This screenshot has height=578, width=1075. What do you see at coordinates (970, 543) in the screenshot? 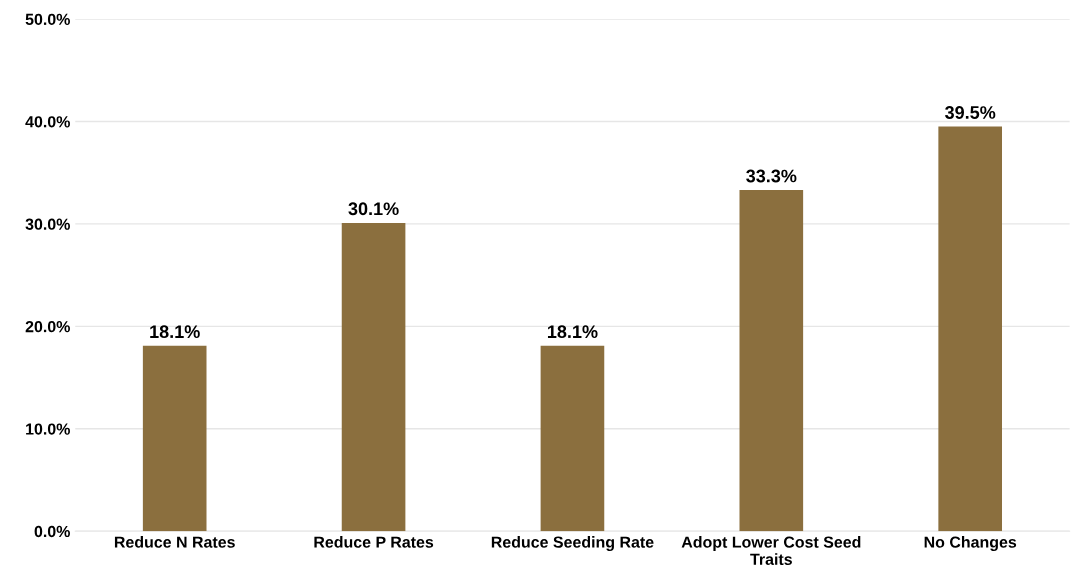
I see `x-tick-label: No Changes` at bounding box center [970, 543].